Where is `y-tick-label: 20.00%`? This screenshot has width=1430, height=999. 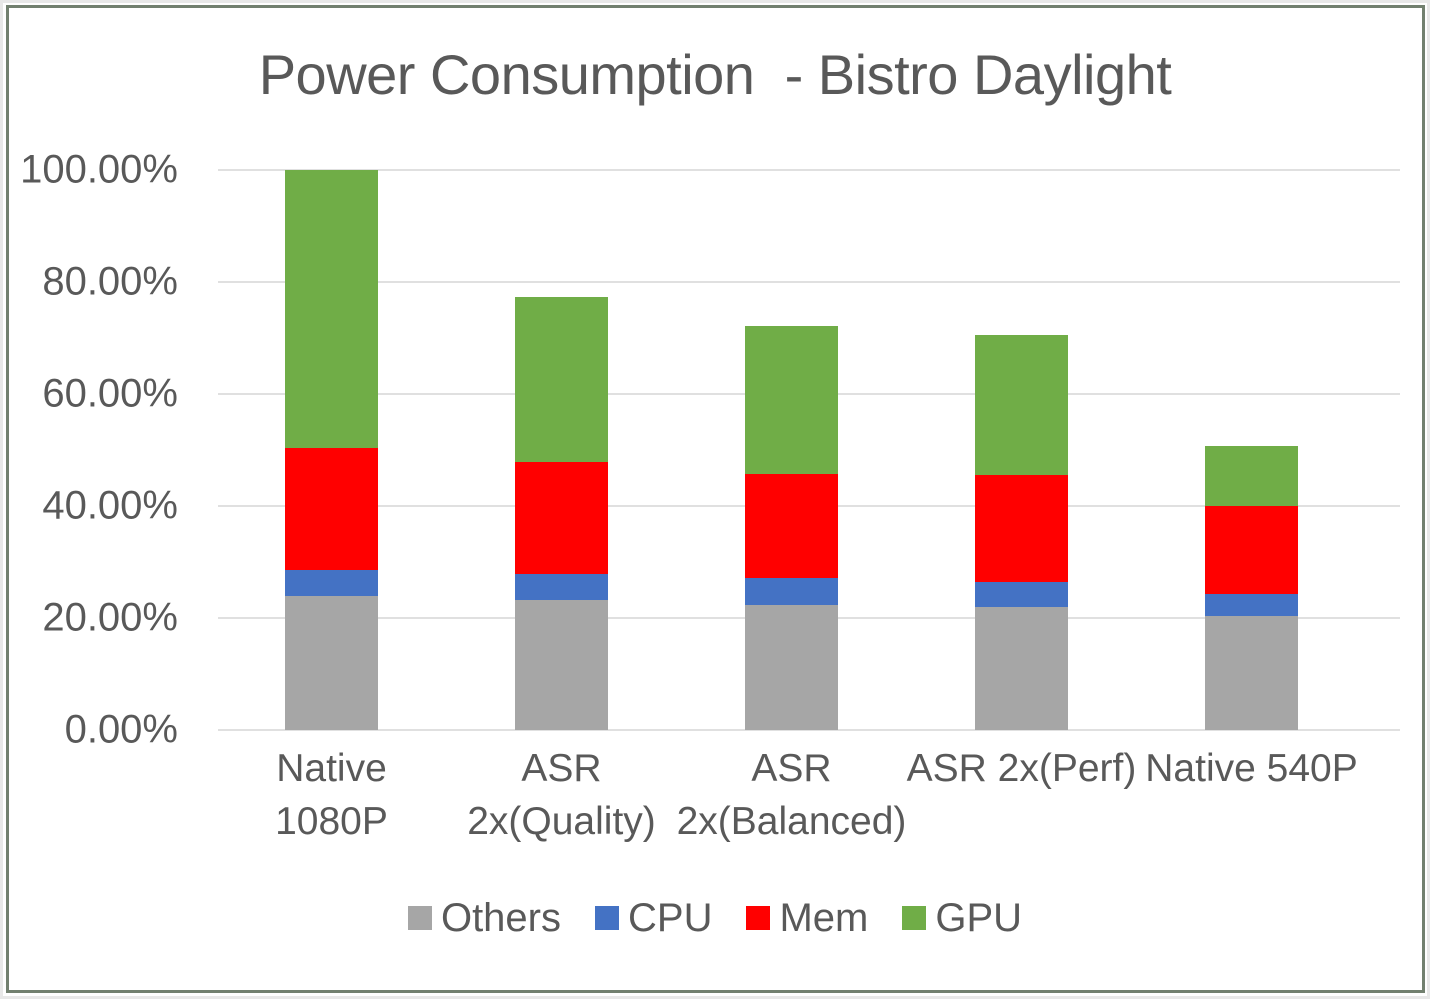 y-tick-label: 20.00% is located at coordinates (110, 617).